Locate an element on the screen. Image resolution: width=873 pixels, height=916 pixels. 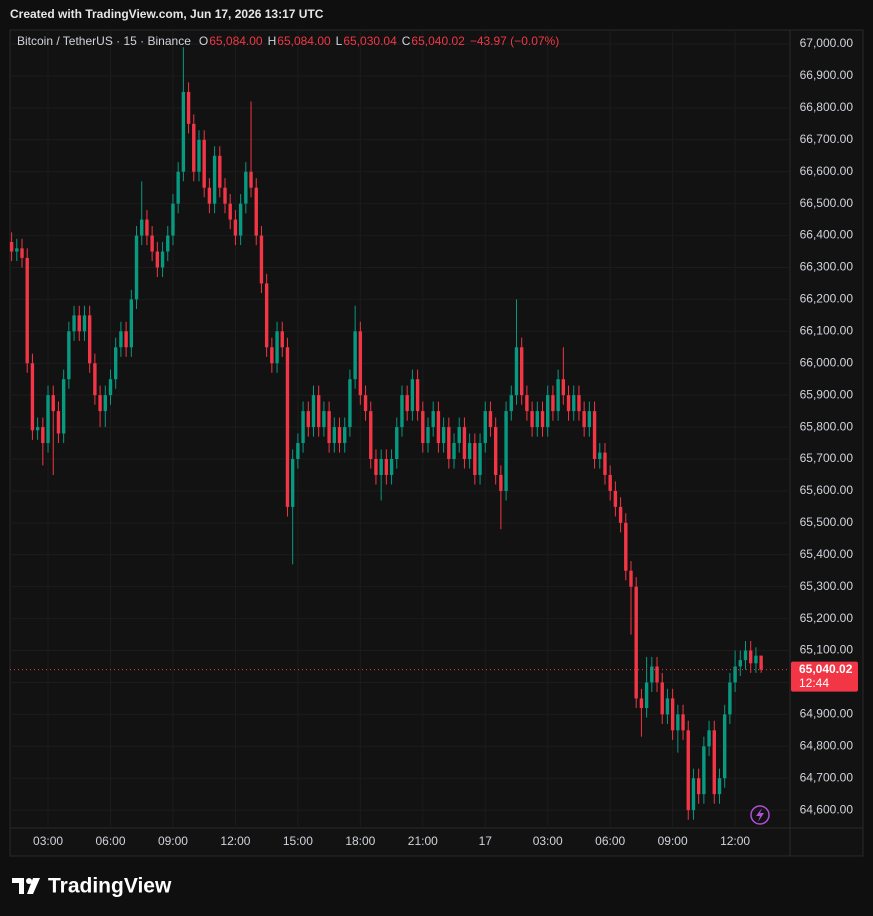
y-tick-label: 64,900.00 is located at coordinates (827, 714).